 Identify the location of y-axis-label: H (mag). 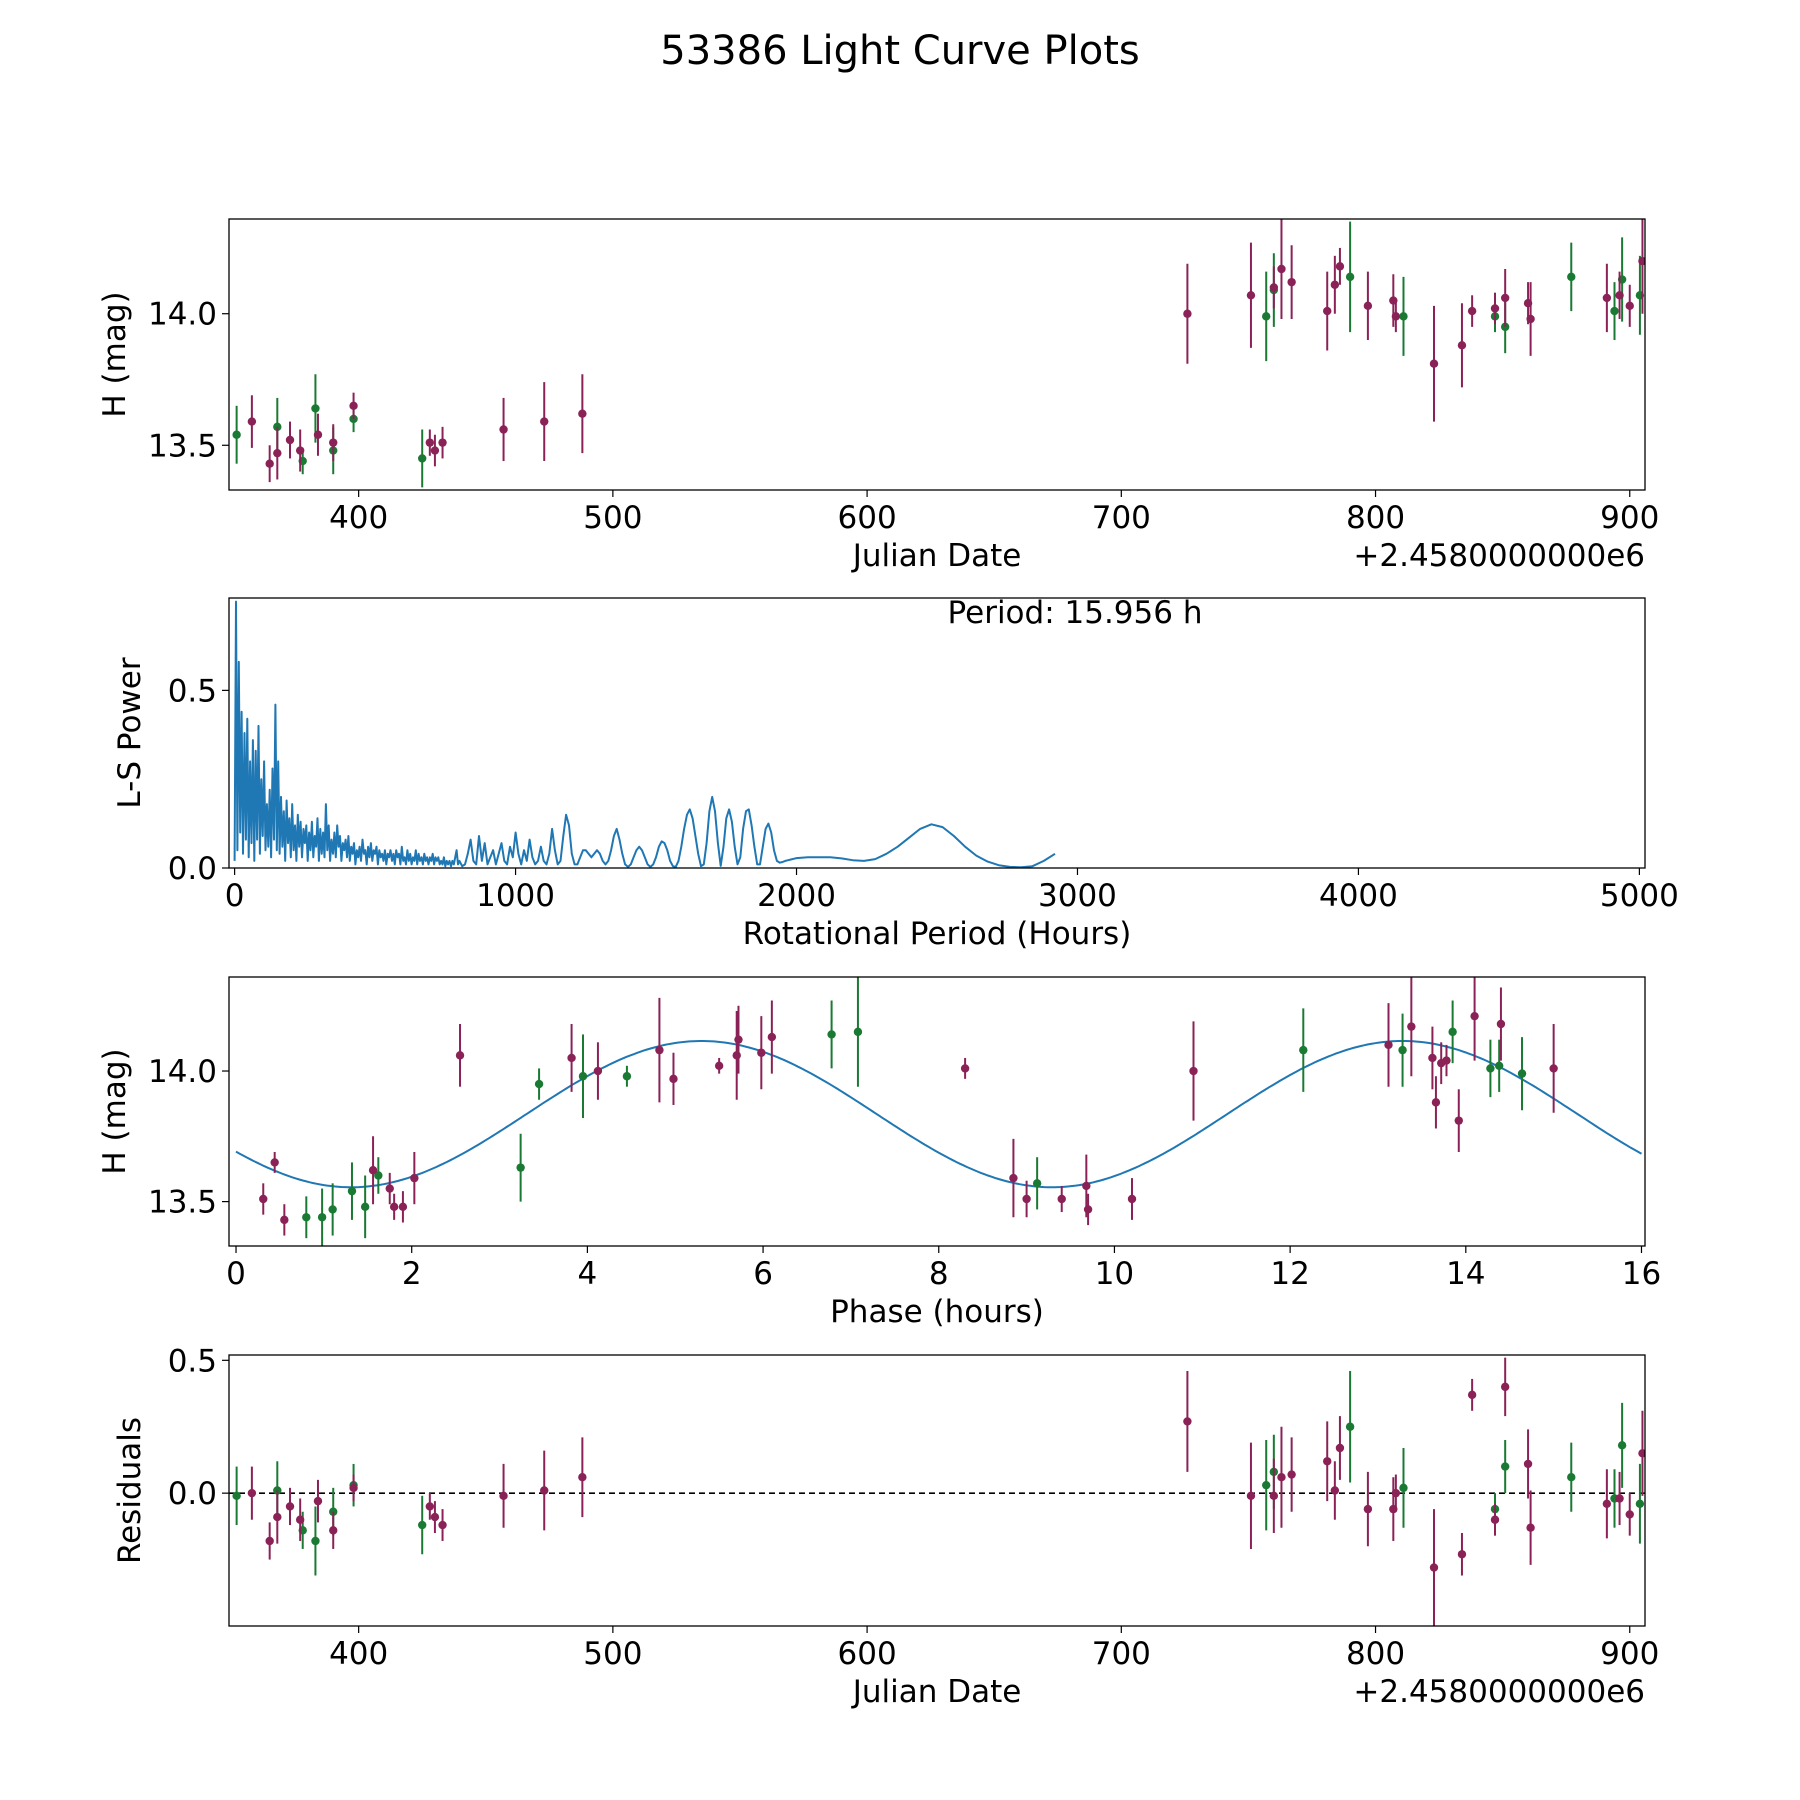
(115, 1111).